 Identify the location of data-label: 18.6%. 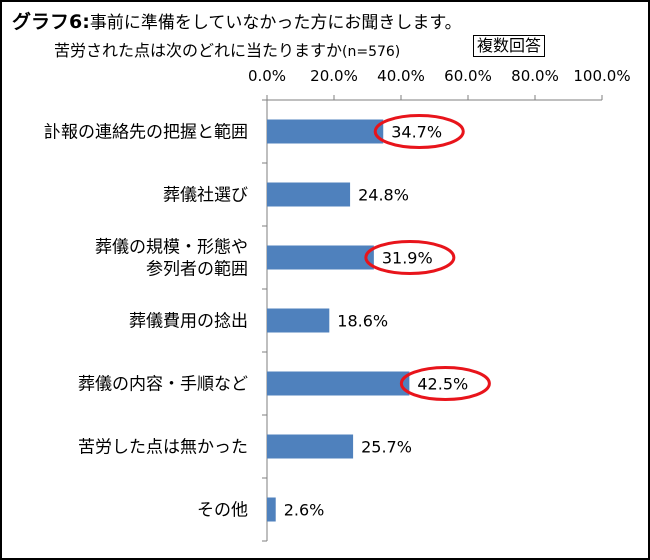
(362, 321).